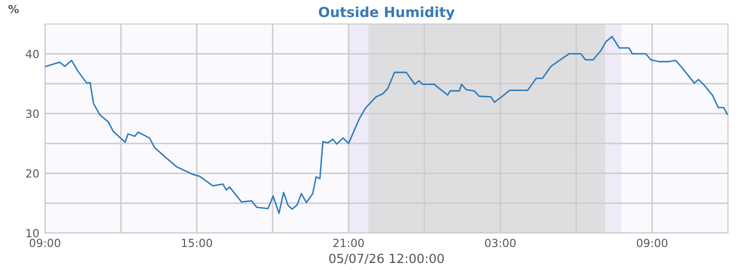  Describe the element at coordinates (32, 233) in the screenshot. I see `y-tick-label: 10` at that location.